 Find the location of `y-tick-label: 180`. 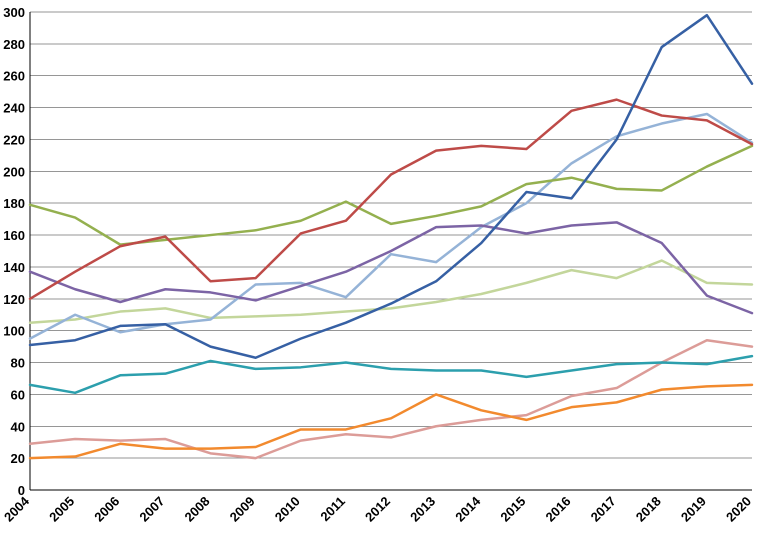

y-tick-label: 180 is located at coordinates (14, 203).